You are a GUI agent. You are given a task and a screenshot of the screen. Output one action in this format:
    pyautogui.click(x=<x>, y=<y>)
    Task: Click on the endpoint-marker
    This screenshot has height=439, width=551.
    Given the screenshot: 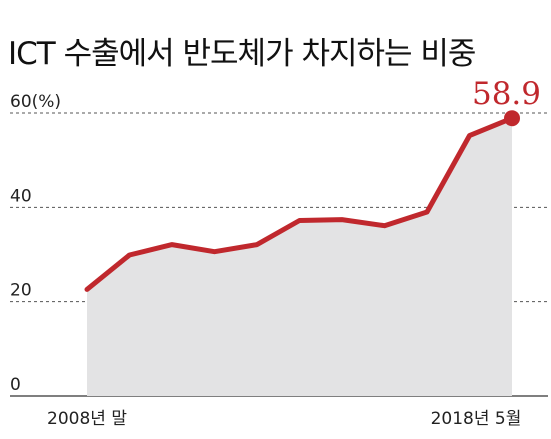 What is the action you would take?
    pyautogui.click(x=512, y=118)
    